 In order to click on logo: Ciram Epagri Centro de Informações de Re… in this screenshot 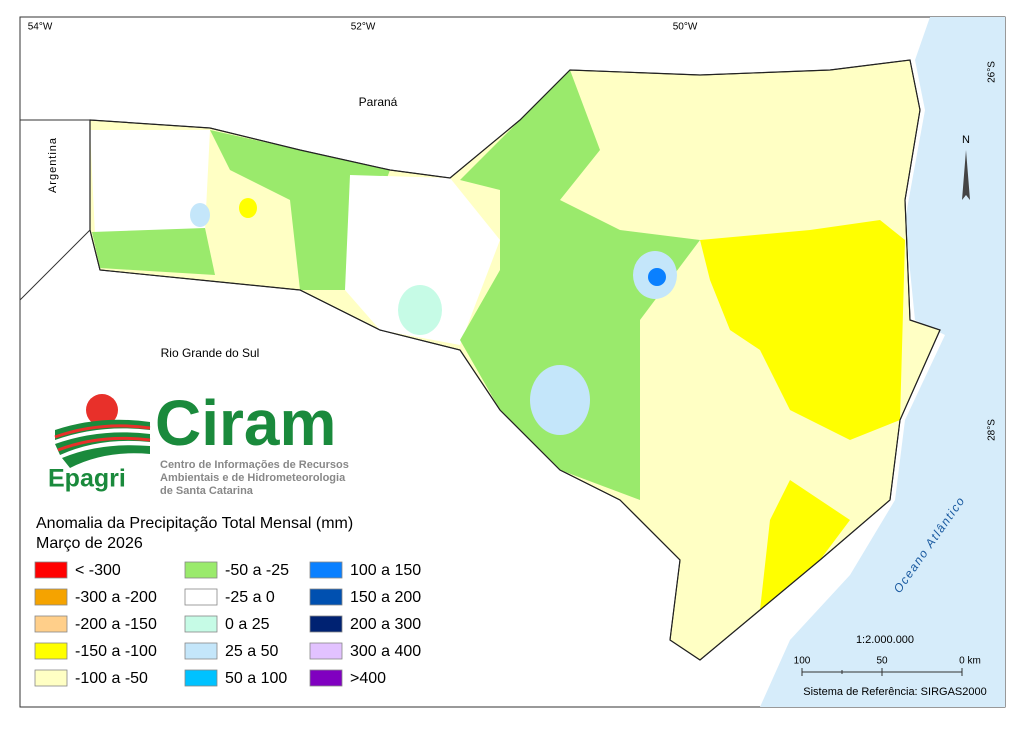, I will do `click(198, 442)`.